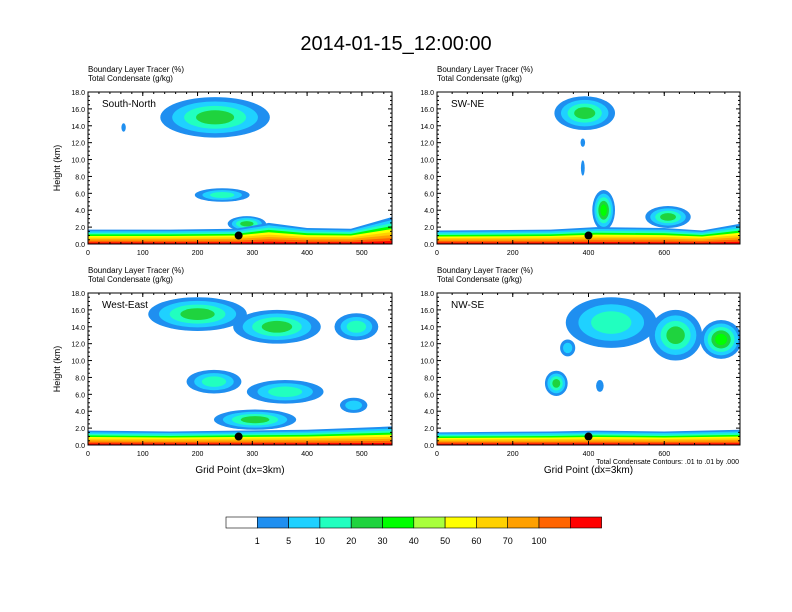 The image size is (792, 612). What do you see at coordinates (413, 531) in the screenshot?
I see `colorbar: 1 5 10 20 30 40 50 60 70 100` at bounding box center [413, 531].